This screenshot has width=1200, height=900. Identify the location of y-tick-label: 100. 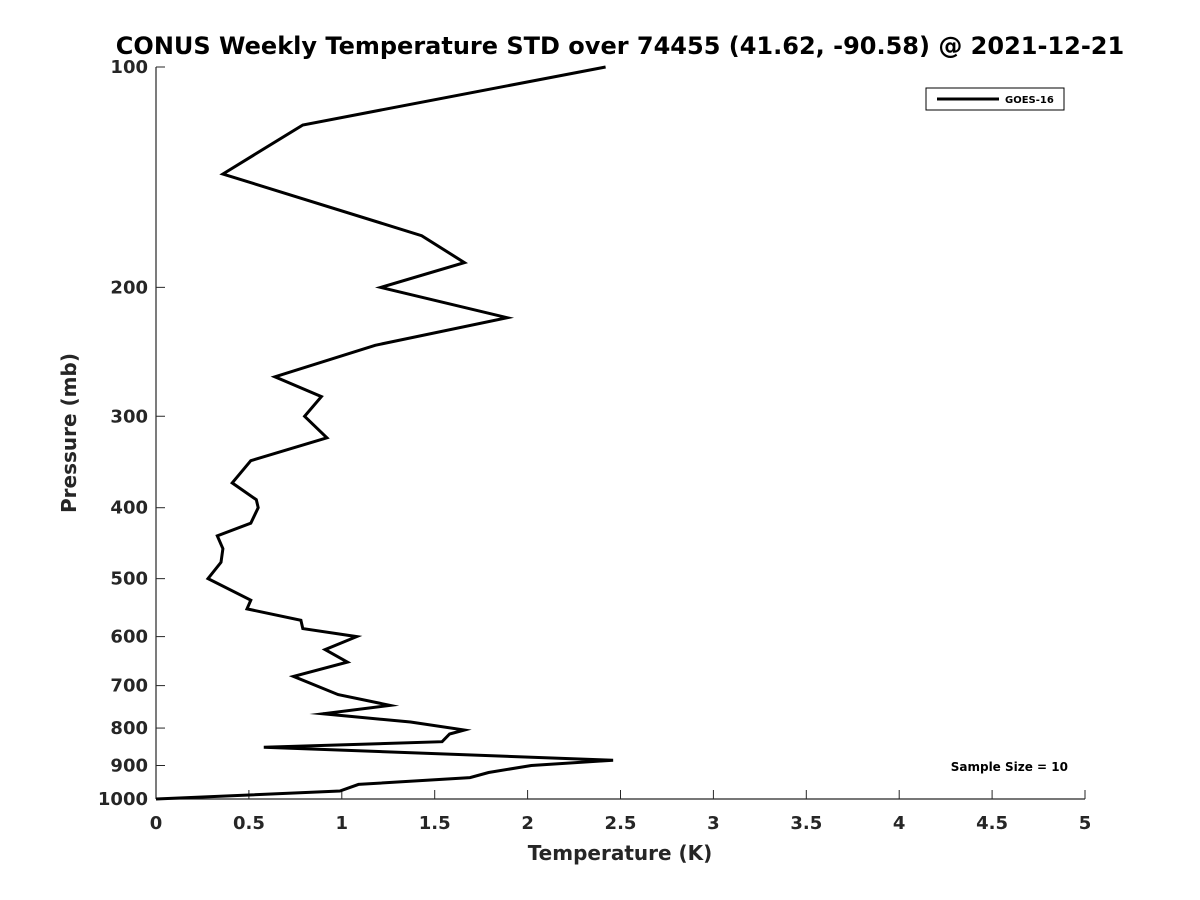
(129, 67).